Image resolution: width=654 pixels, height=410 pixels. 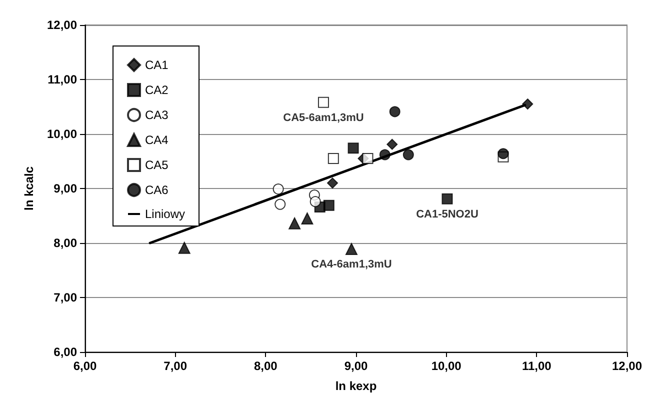 I want to click on annotation: CA1-5NO2U, so click(x=447, y=214).